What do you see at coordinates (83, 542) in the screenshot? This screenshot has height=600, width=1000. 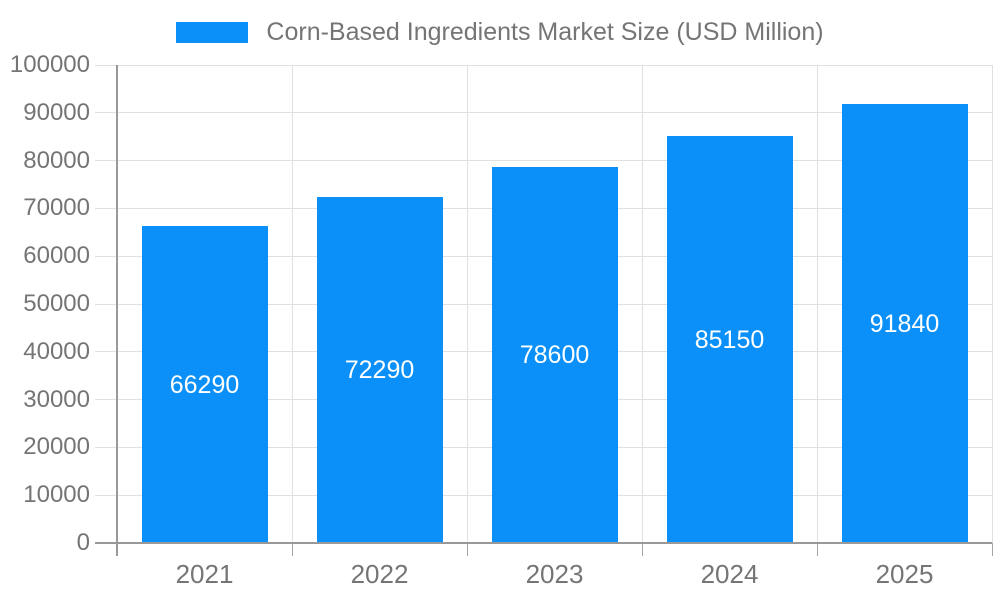 I see `y-axis-tick-label: 0` at bounding box center [83, 542].